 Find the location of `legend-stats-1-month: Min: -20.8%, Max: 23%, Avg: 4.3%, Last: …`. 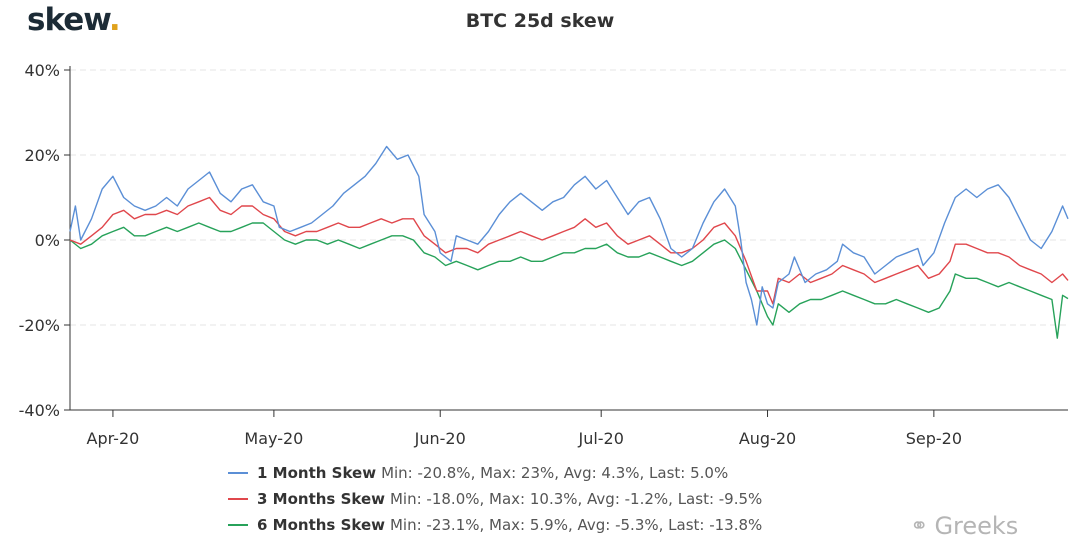

legend-stats-1-month: Min: -20.8%, Max: 23%, Avg: 4.3%, Last: … is located at coordinates (555, 473).